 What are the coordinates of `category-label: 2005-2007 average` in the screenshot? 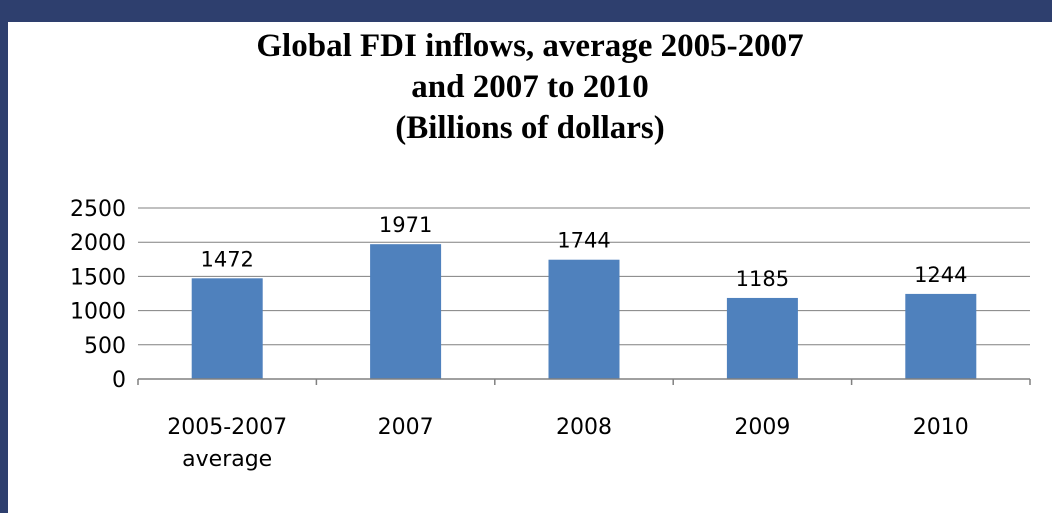 It's located at (227, 443).